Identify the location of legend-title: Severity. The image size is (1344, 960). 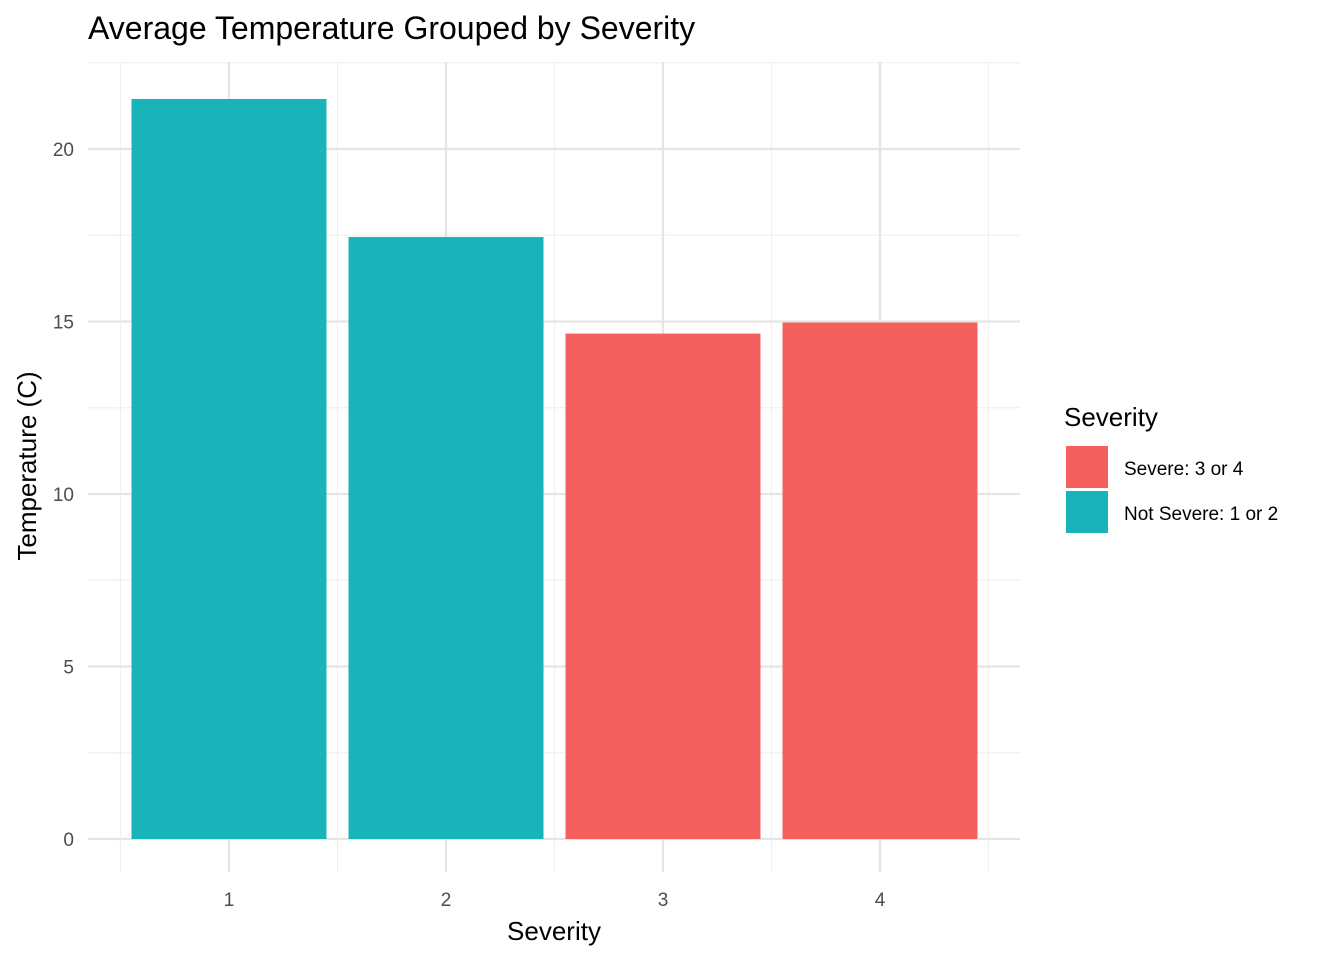
(1111, 417).